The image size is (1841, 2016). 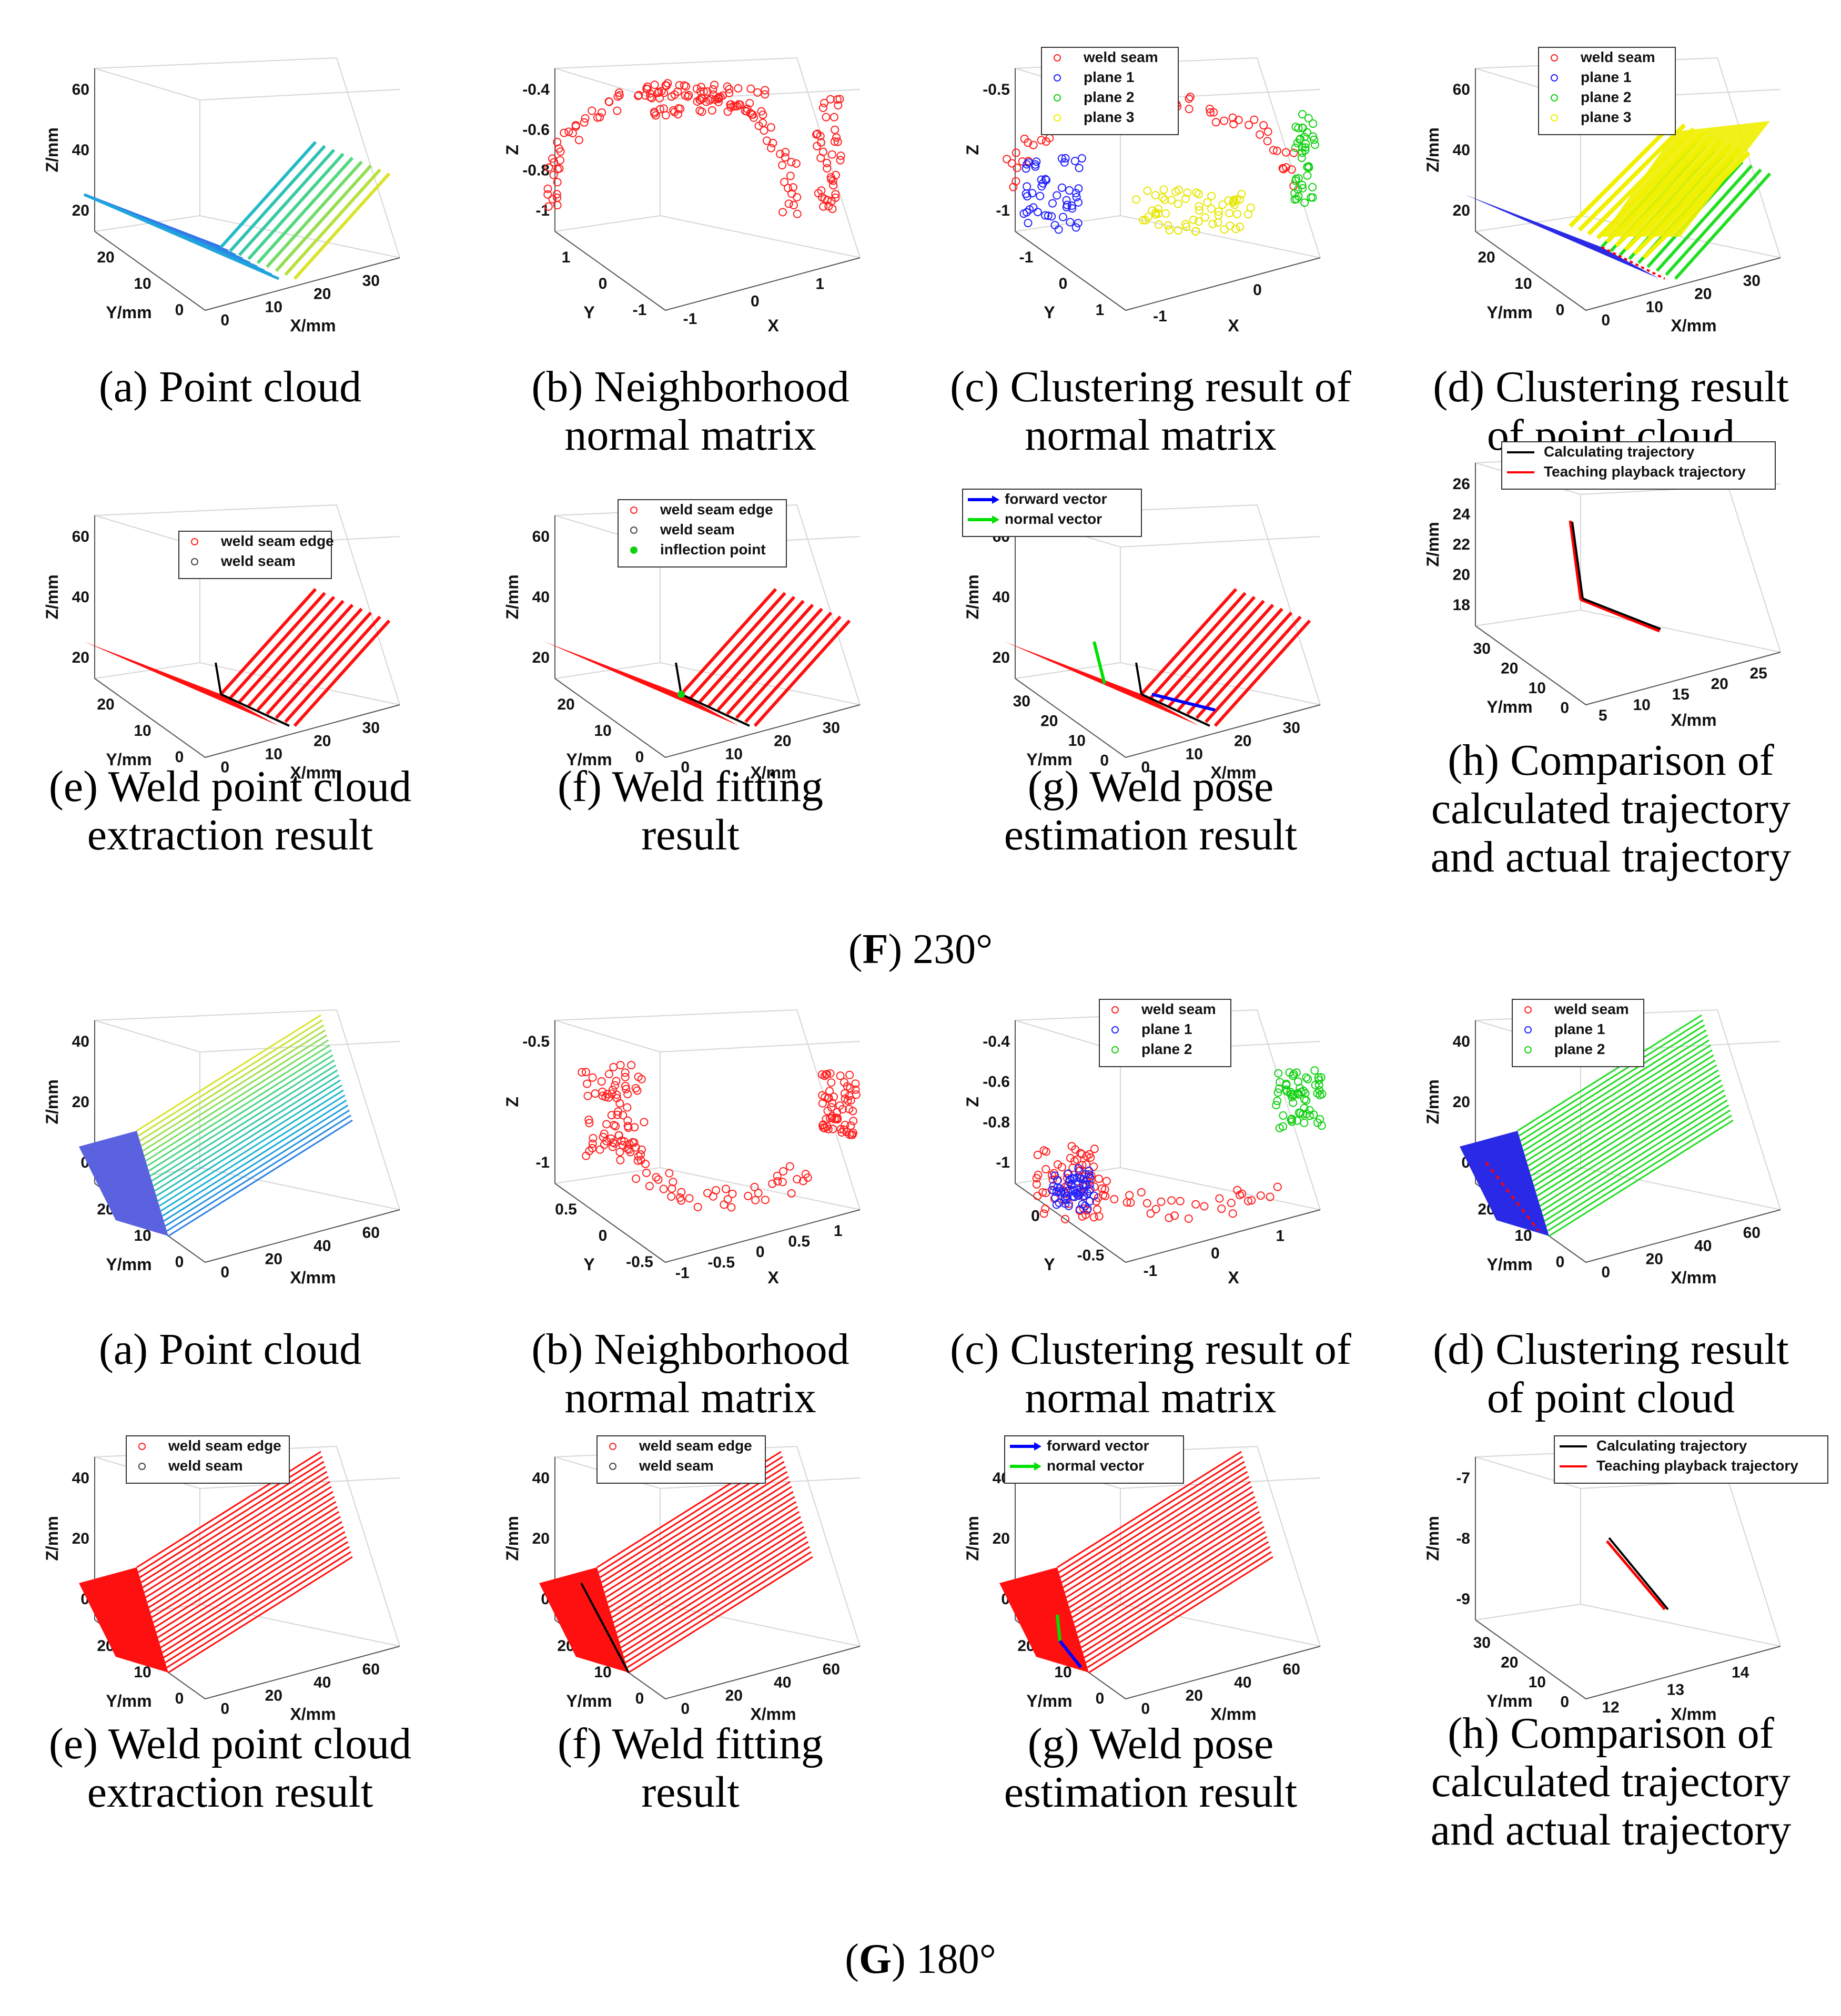 I want to click on plot-g-b: -0.5 -1 0.5 0 -0.5 -1 -0.5 0 0.5 1 Z Y X, so click(x=690, y=1152).